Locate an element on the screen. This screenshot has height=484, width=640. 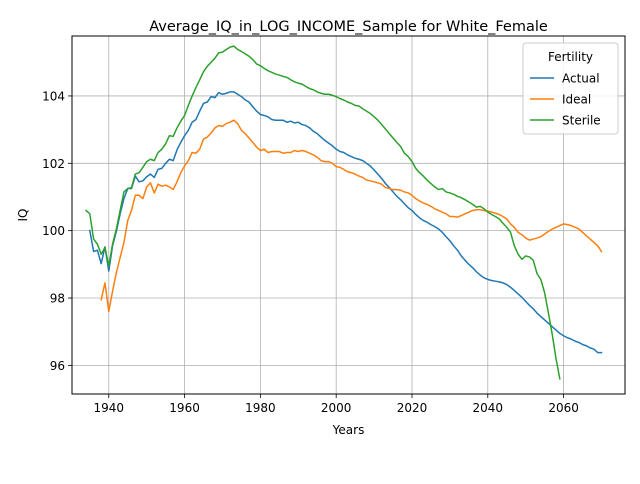
legend-entries: Actual Ideal Sterile is located at coordinates (565, 100).